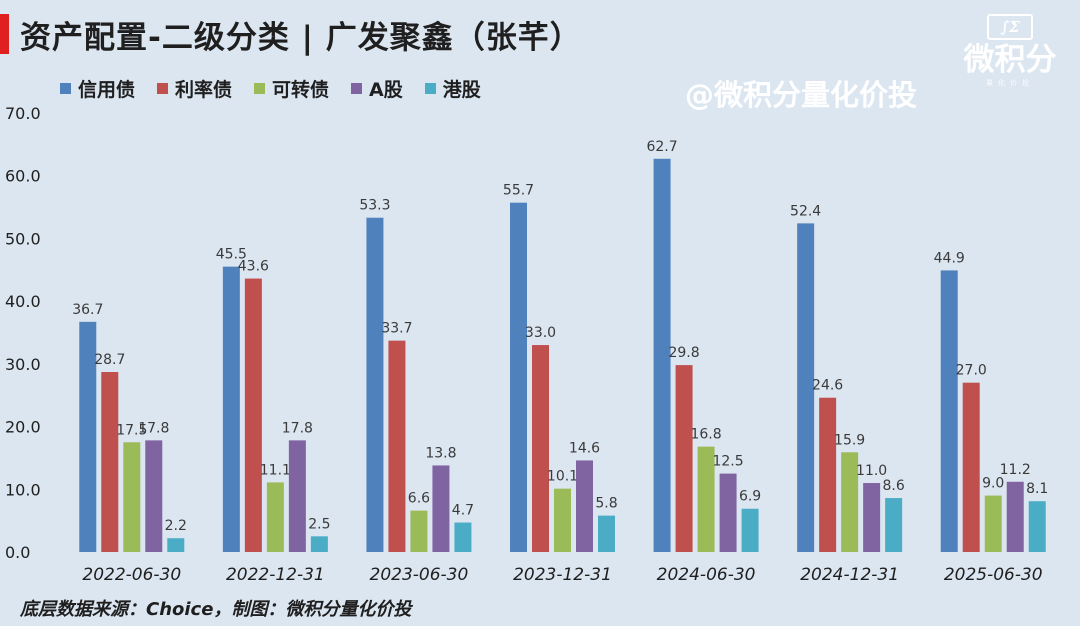 The width and height of the screenshot is (1080, 626). What do you see at coordinates (176, 526) in the screenshot?
I see `data-label: 2.2` at bounding box center [176, 526].